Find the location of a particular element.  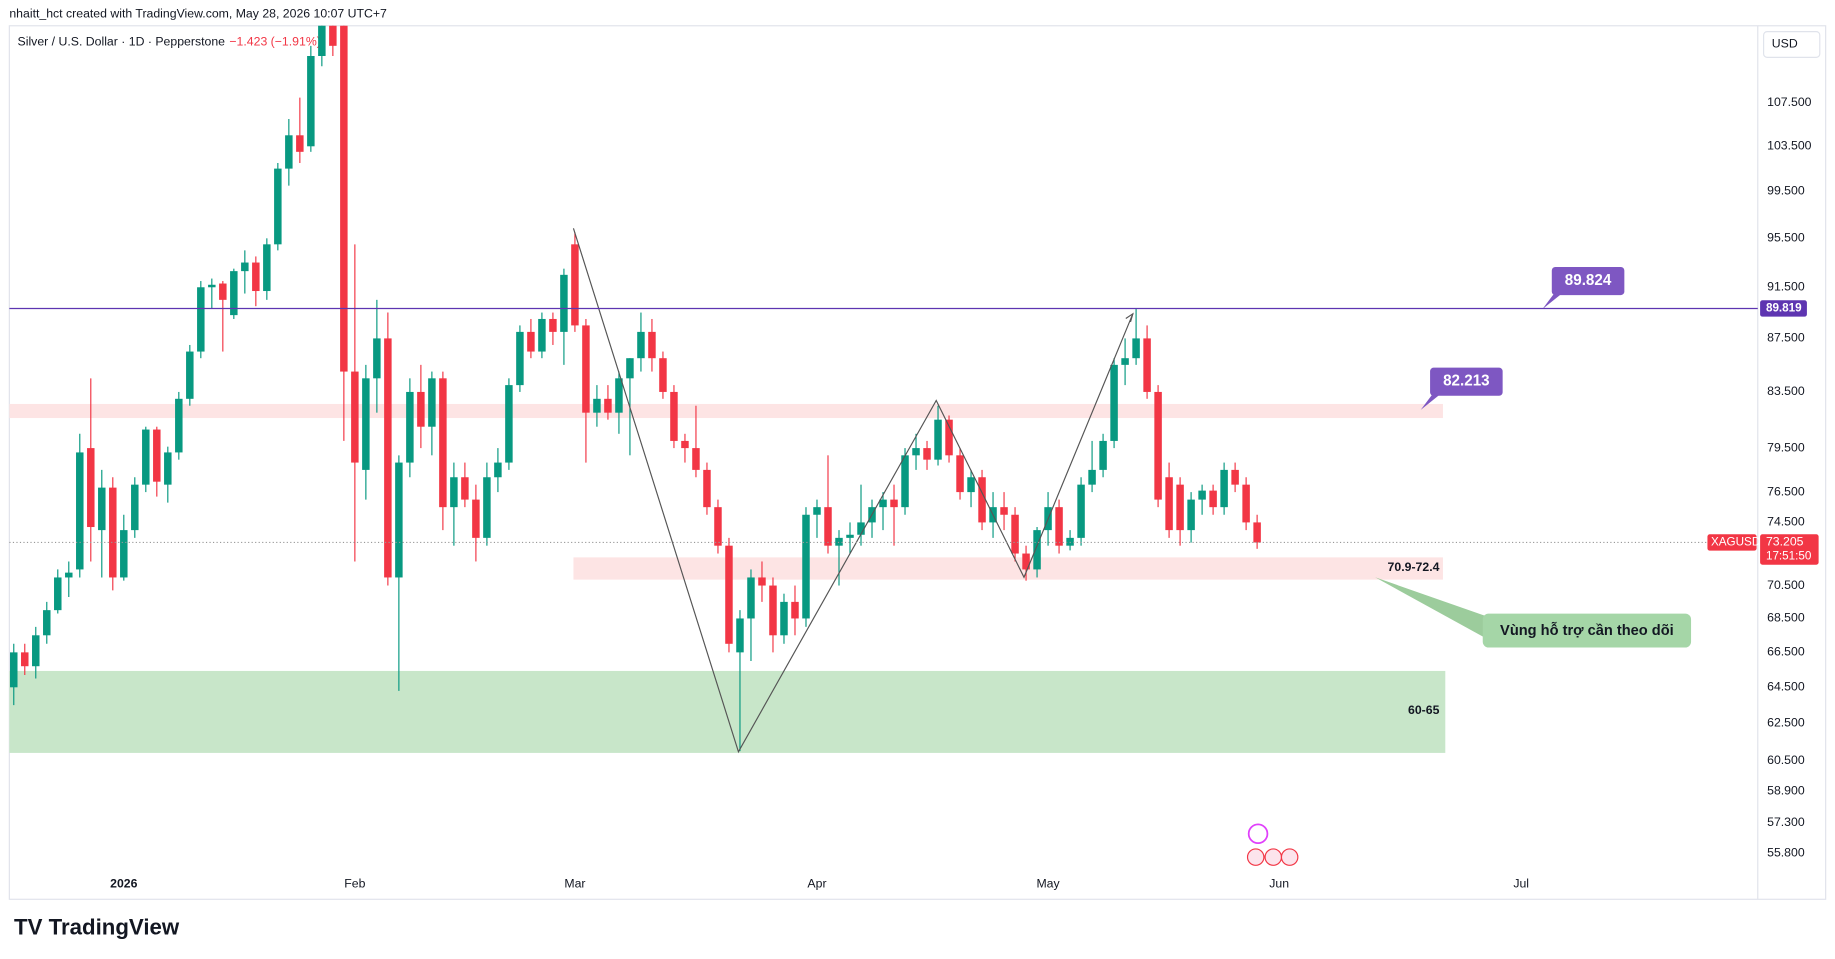

y-tick-label: 103.500 is located at coordinates (1789, 146).